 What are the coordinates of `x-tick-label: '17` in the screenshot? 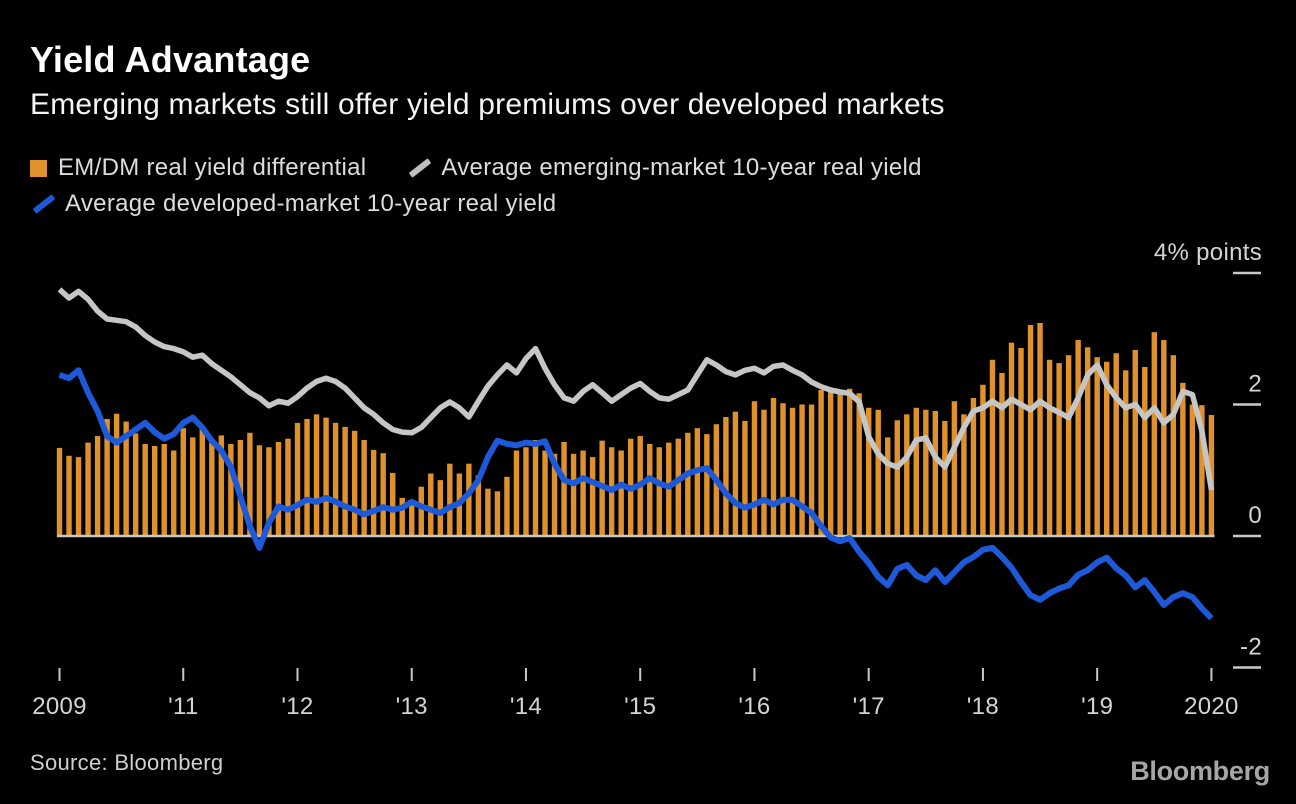 It's located at (869, 706).